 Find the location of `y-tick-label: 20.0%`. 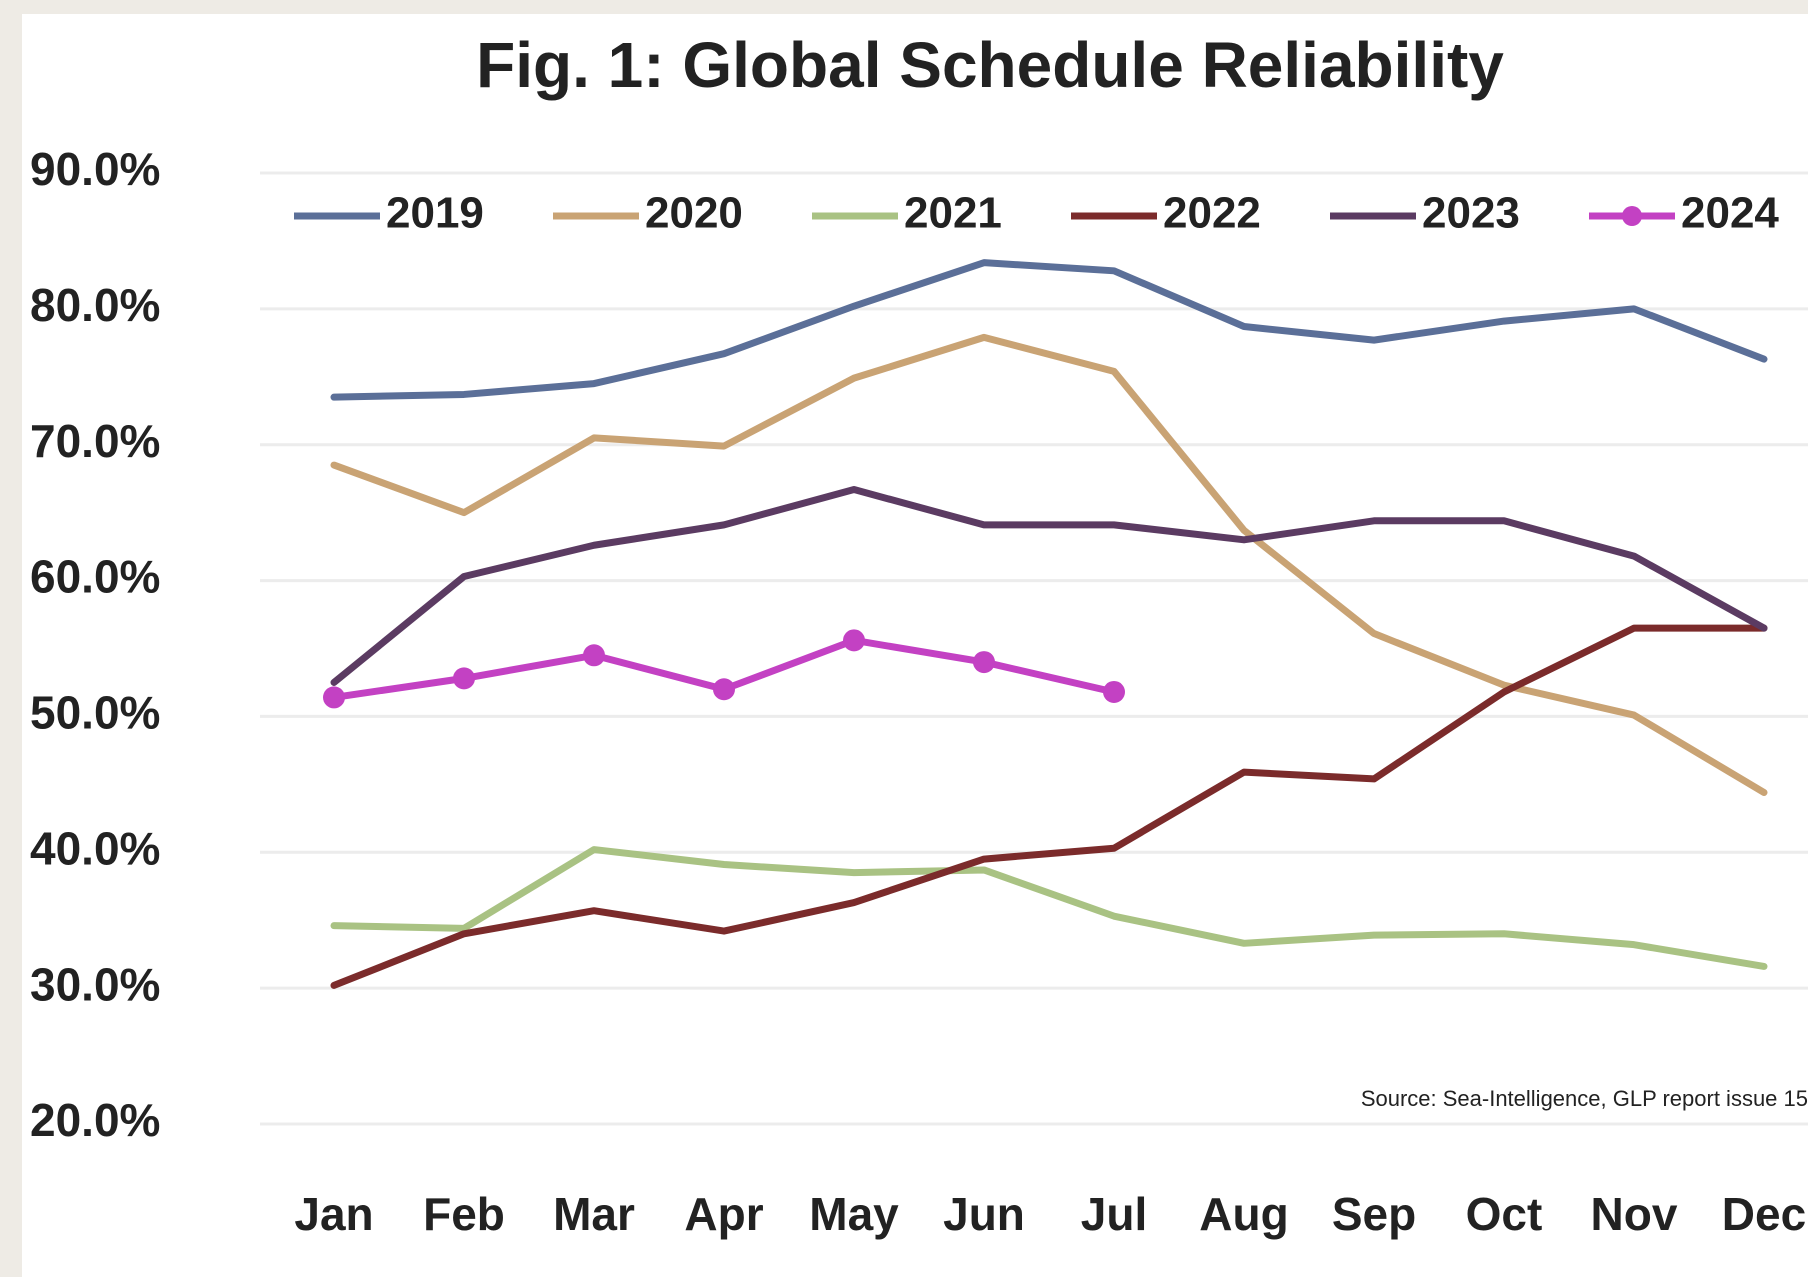

y-tick-label: 20.0% is located at coordinates (95, 1120).